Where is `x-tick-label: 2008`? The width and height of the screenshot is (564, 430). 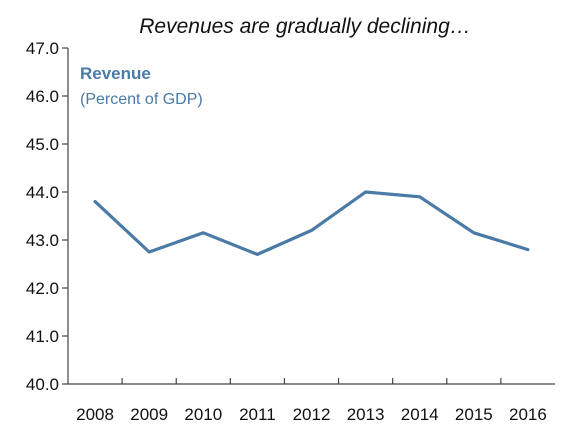
x-tick-label: 2008 is located at coordinates (95, 414).